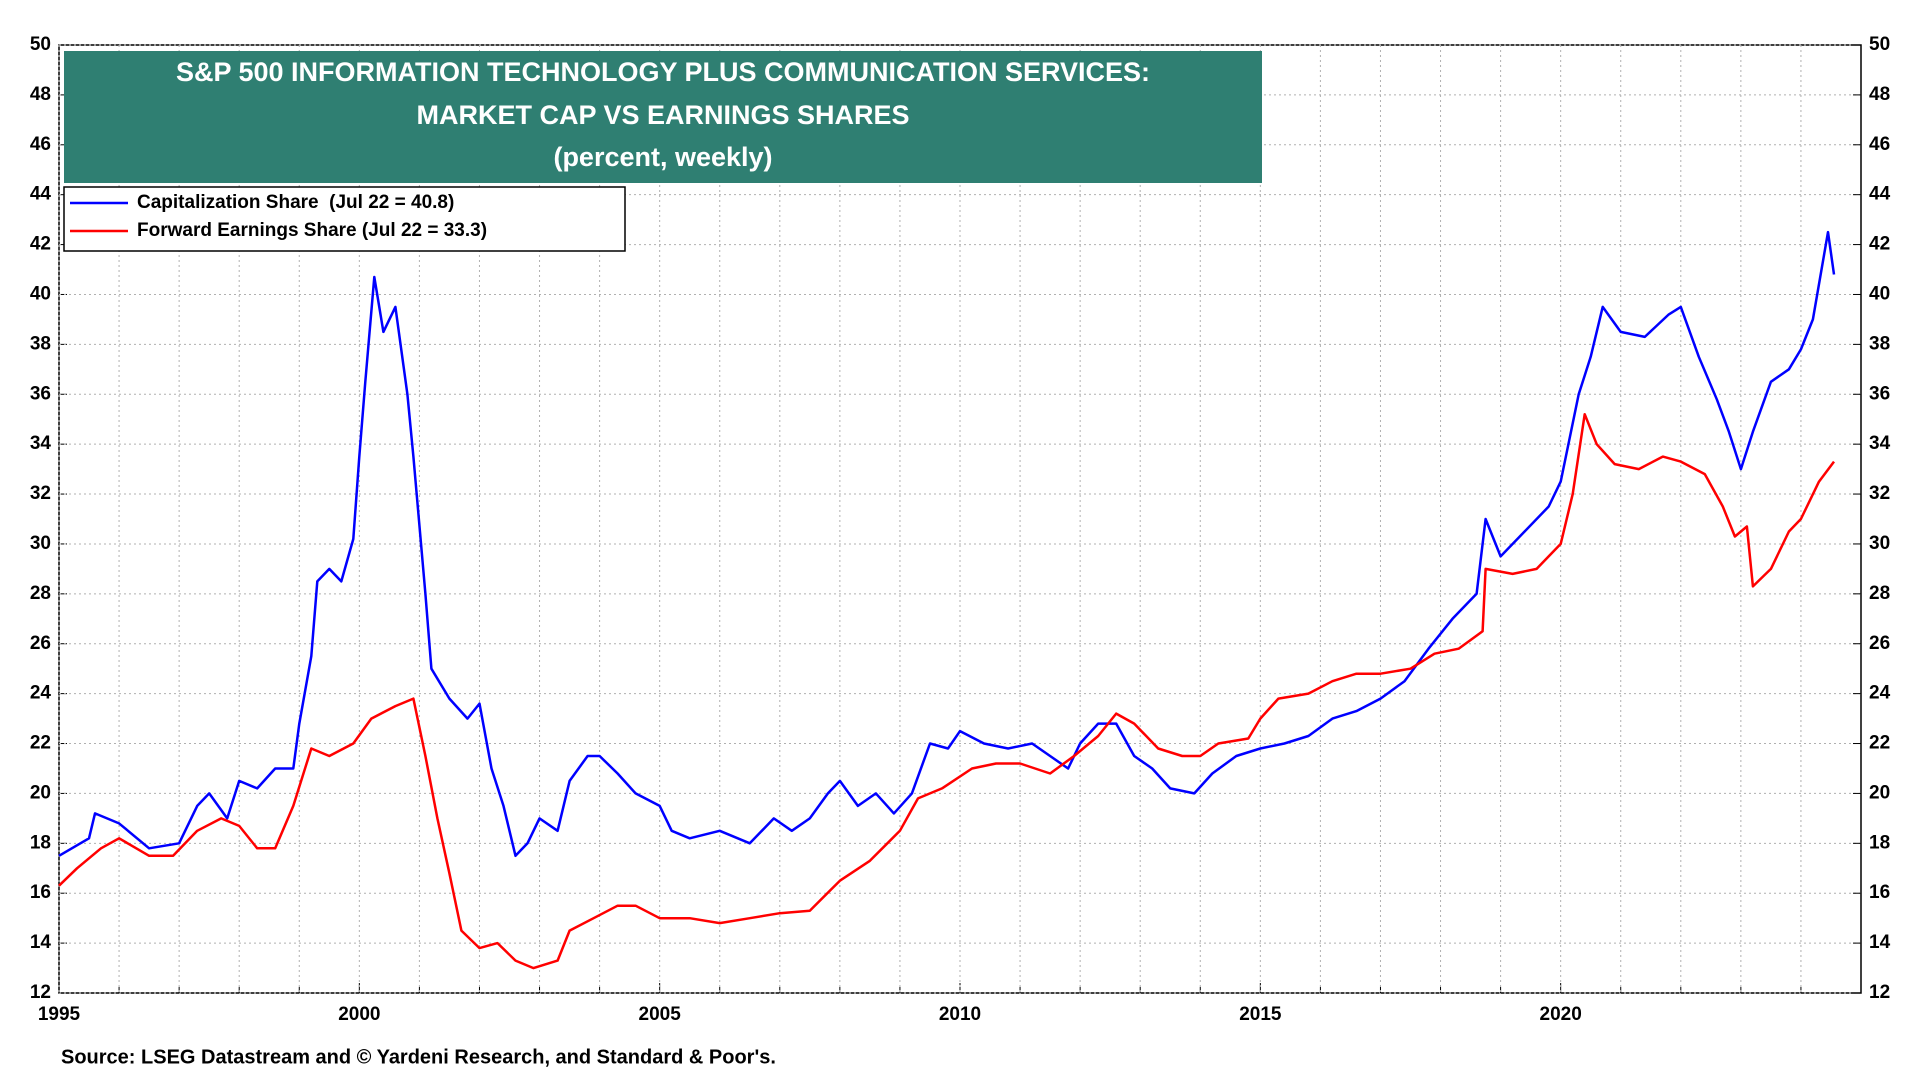  Describe the element at coordinates (1880, 693) in the screenshot. I see `y2-tick-label: 24` at that location.